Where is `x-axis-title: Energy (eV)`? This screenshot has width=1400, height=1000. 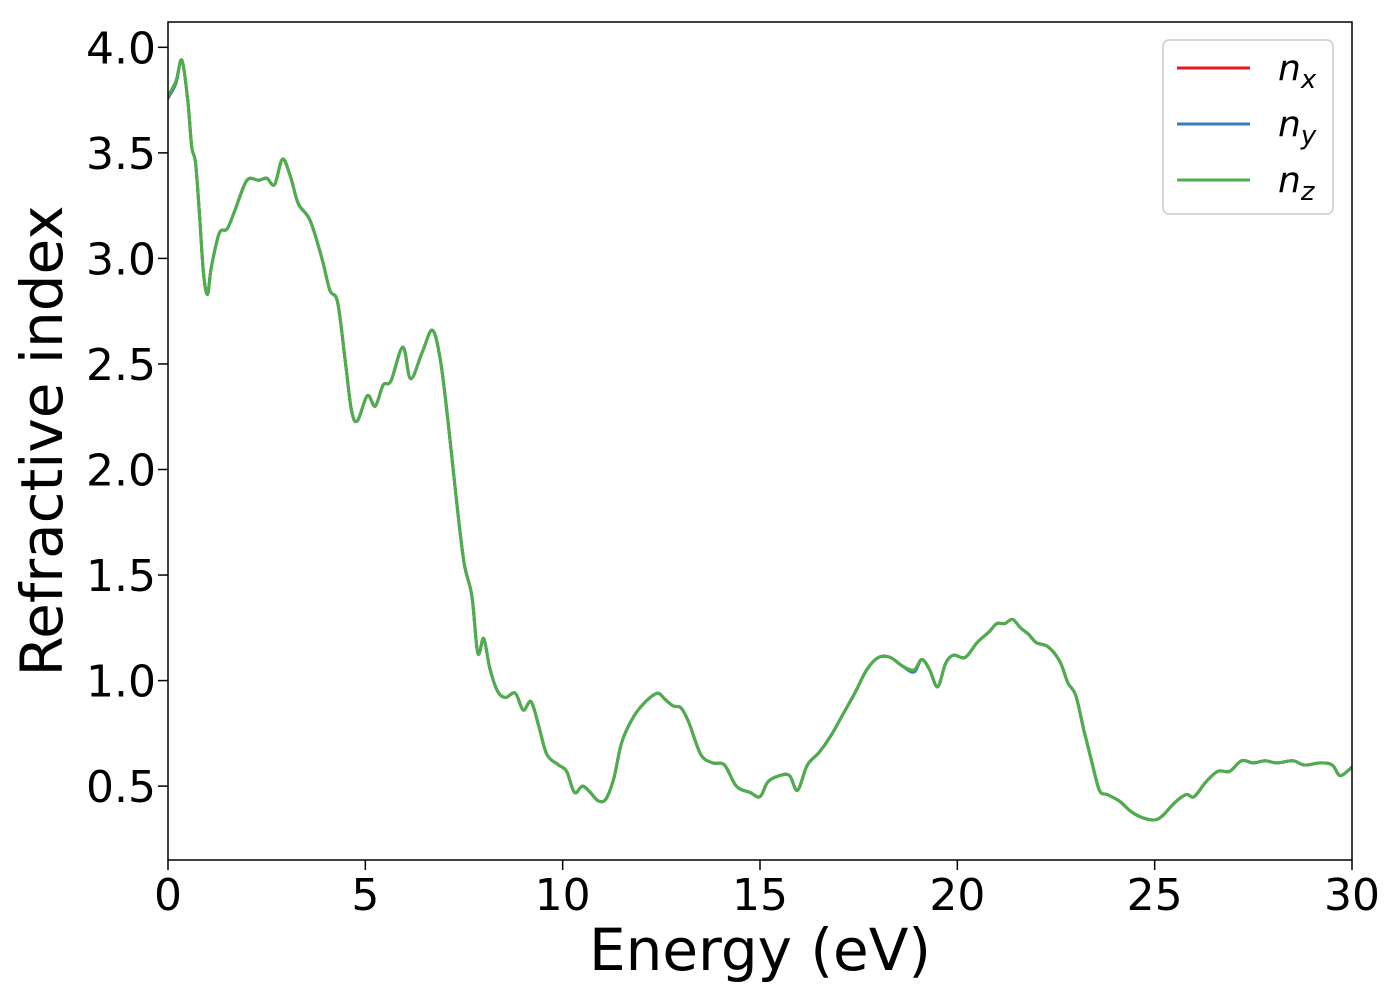
x-axis-title: Energy (eV) is located at coordinates (760, 950).